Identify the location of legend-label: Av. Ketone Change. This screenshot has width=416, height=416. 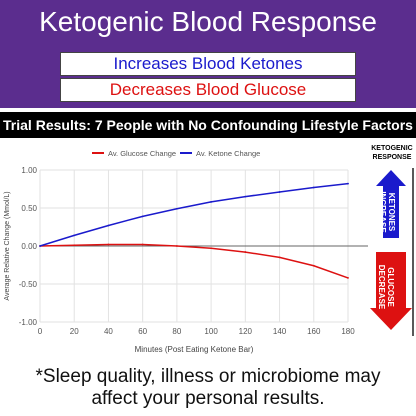
(228, 153).